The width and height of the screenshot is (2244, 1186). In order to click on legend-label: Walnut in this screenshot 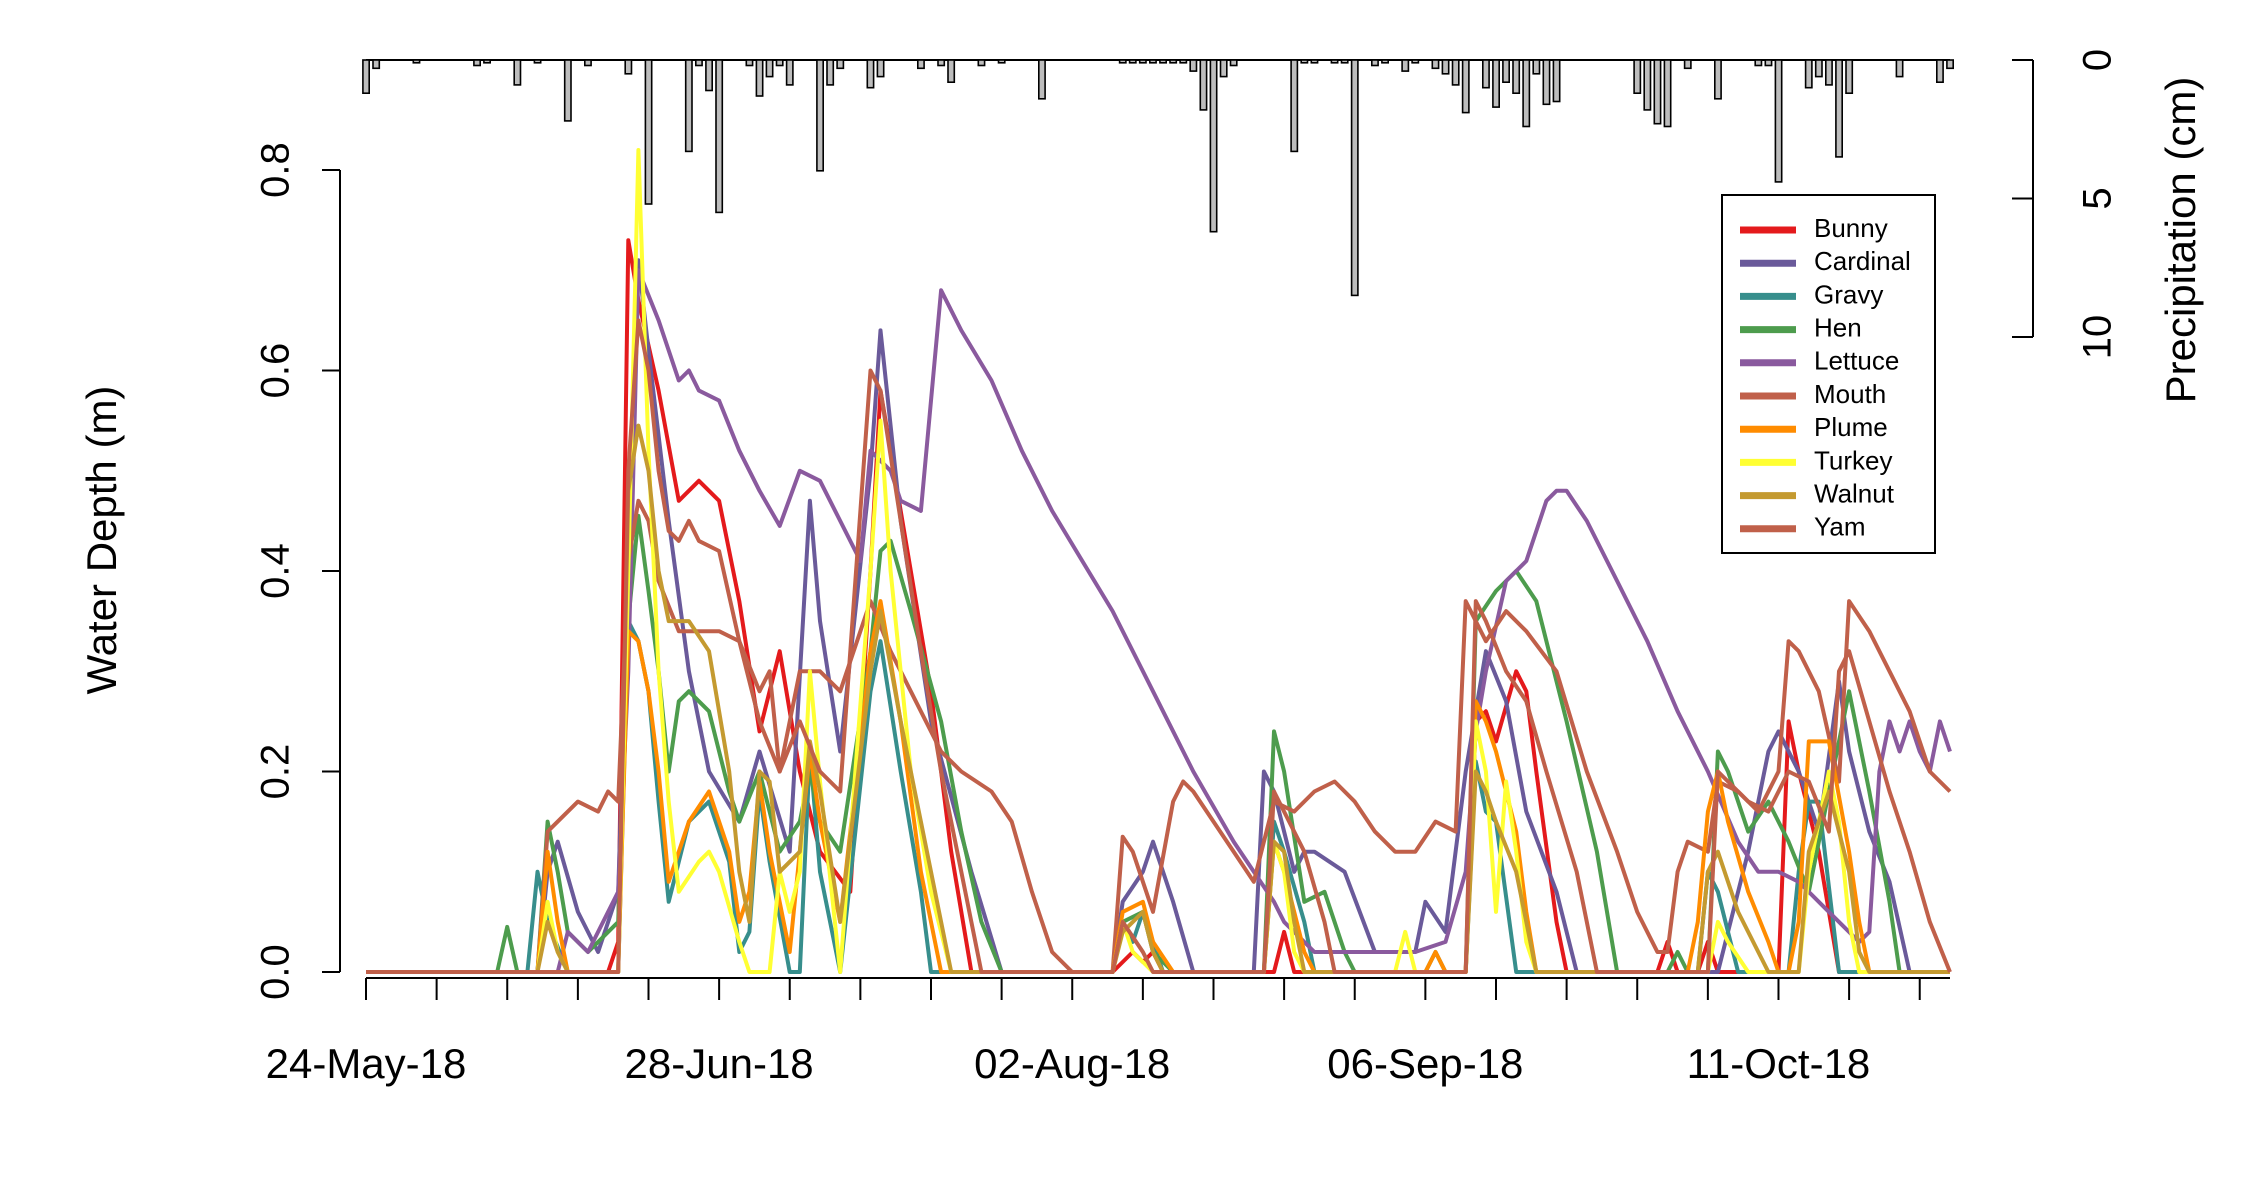, I will do `click(1854, 493)`.